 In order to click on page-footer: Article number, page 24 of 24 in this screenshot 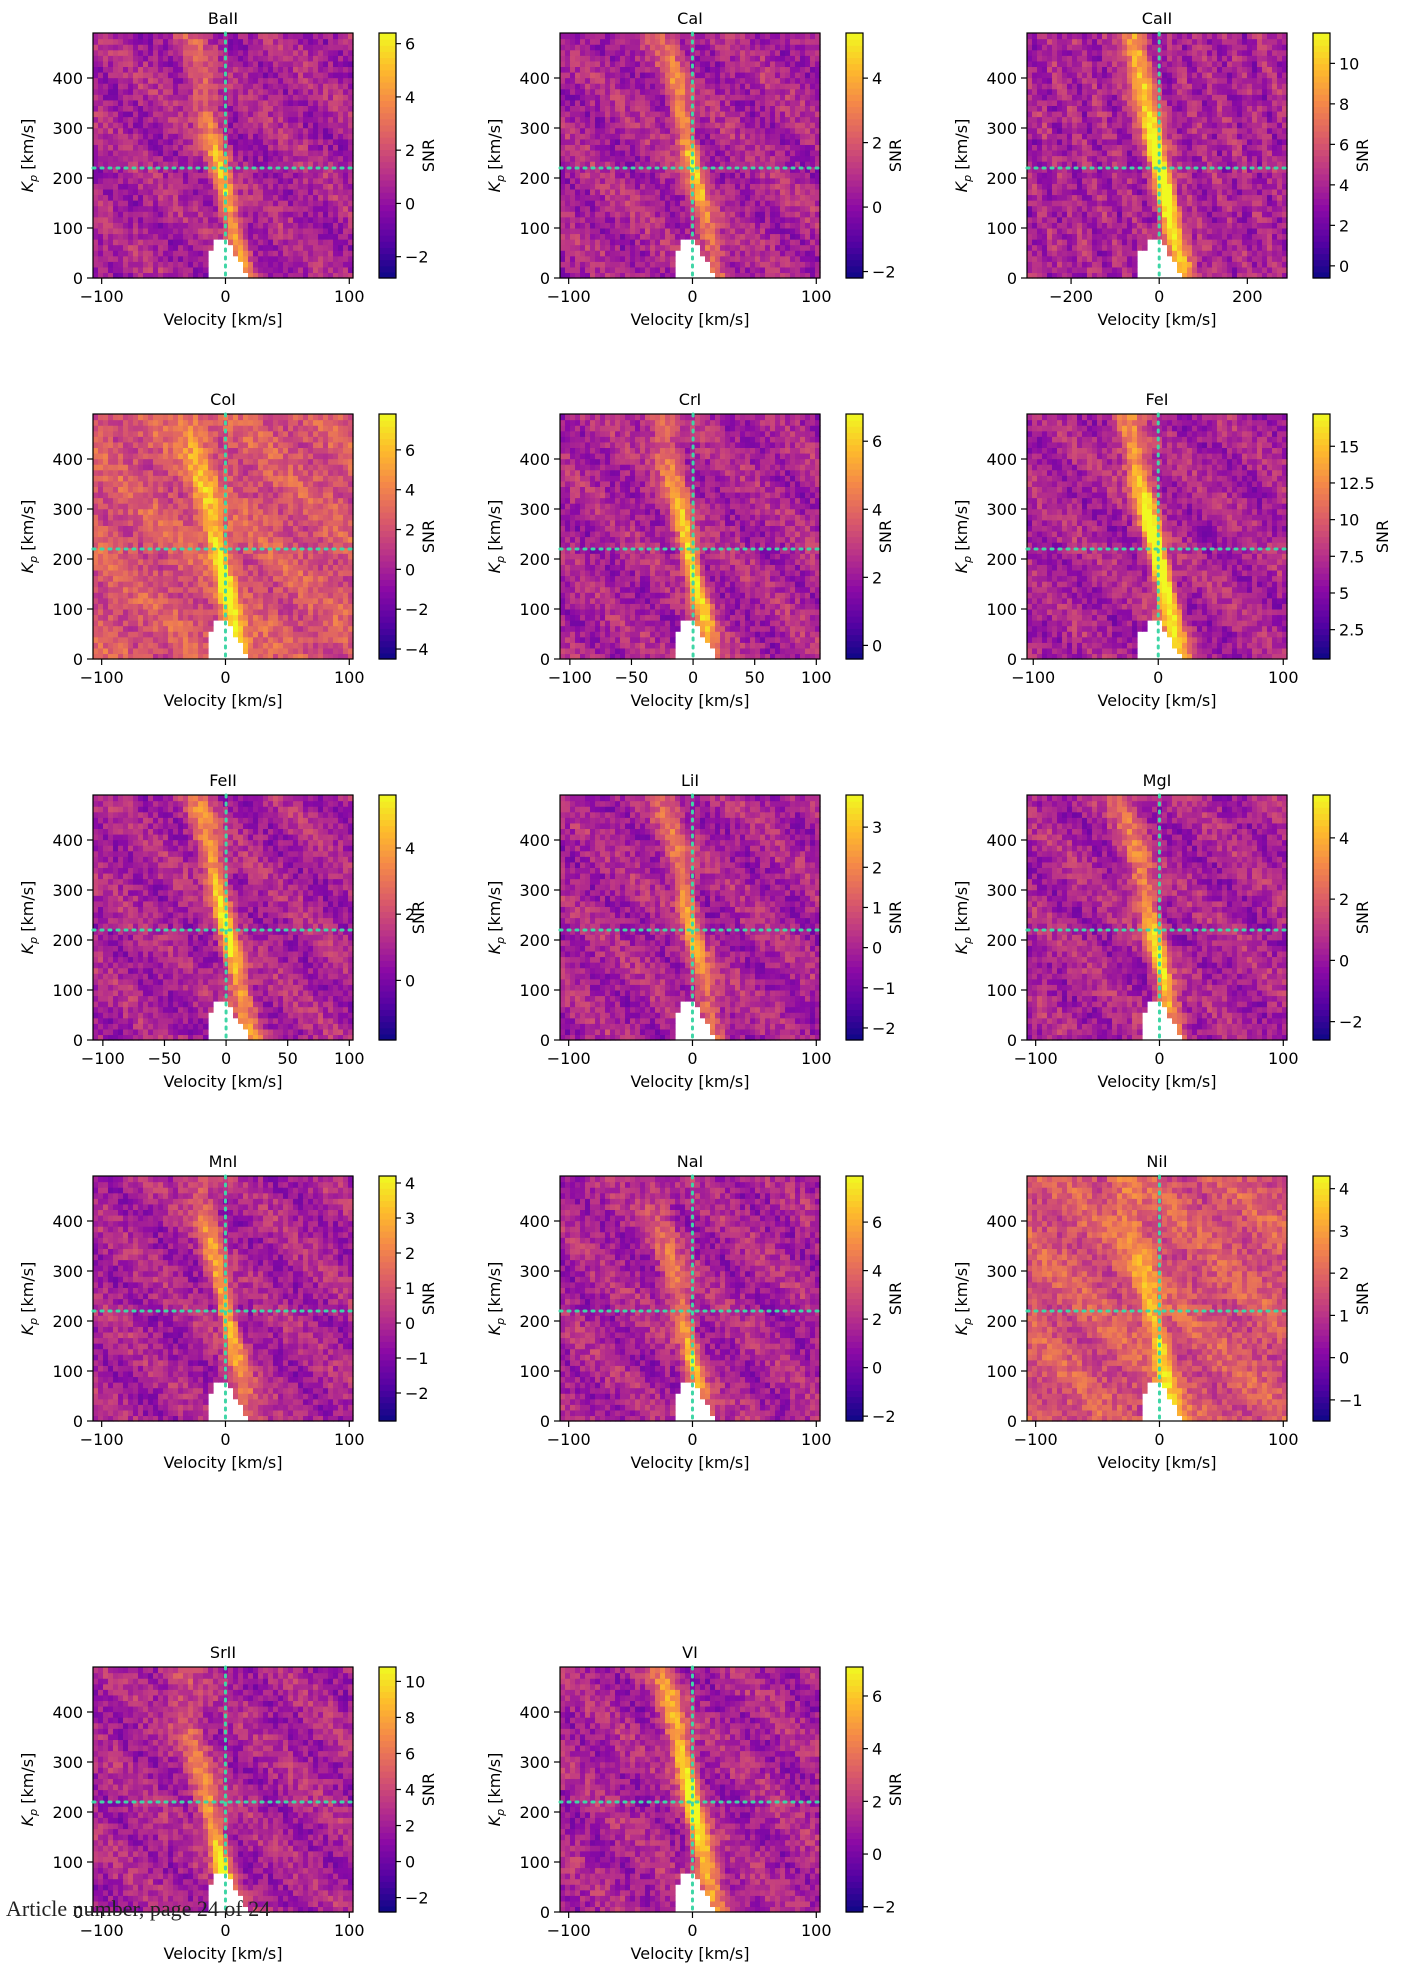, I will do `click(138, 1909)`.